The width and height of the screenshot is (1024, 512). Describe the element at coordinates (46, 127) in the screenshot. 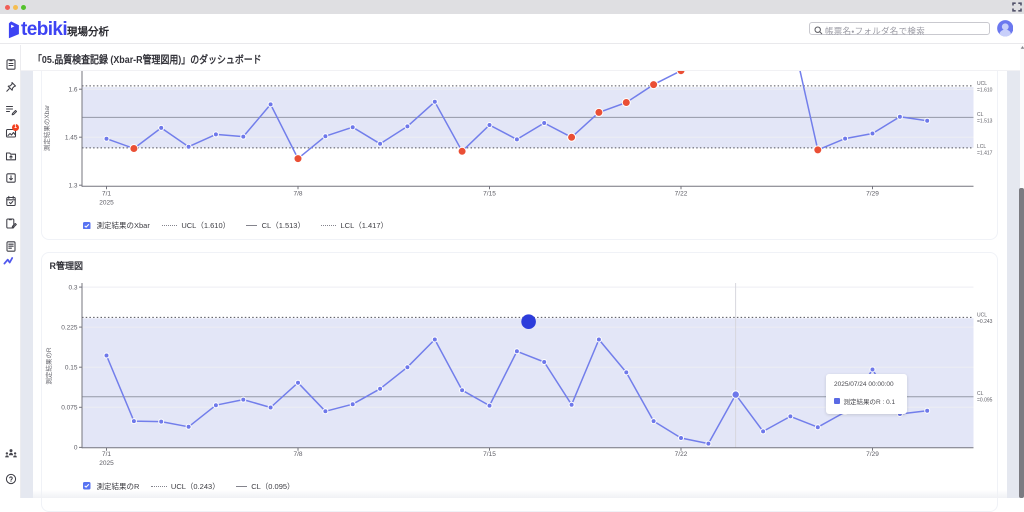

I see `svg-text: 測定結果のXbar` at that location.